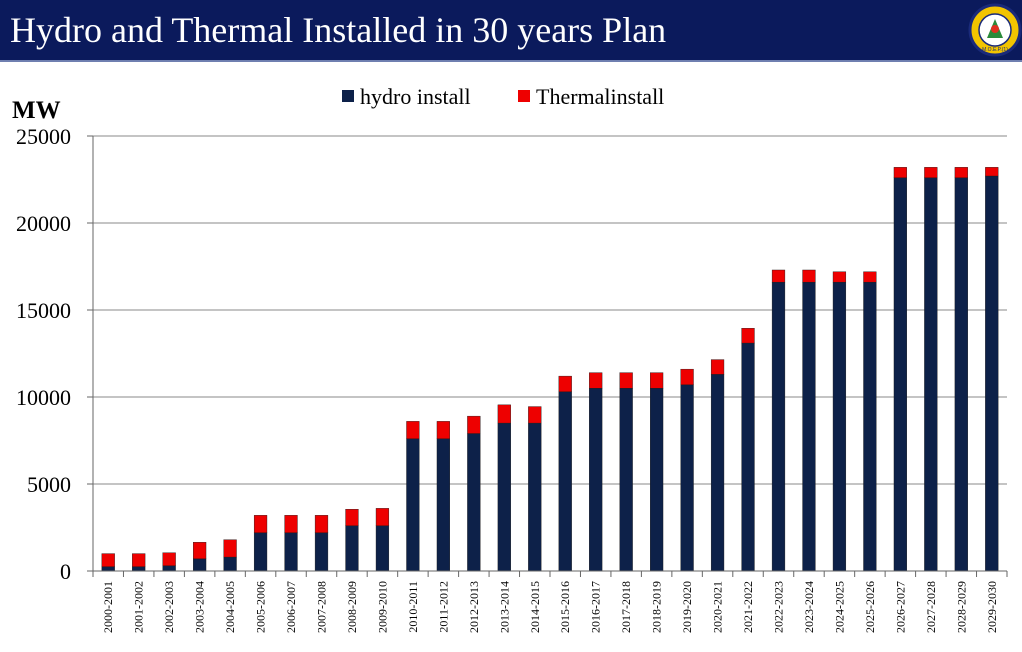 This screenshot has height=652, width=1022. I want to click on x-tick-label: 2029-2030, so click(992, 607).